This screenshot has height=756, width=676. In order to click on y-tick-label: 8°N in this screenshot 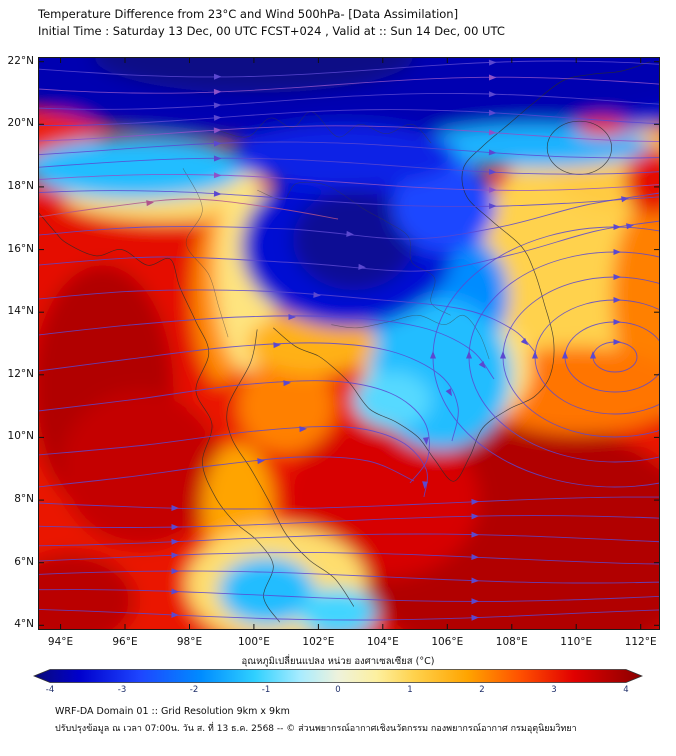, I will do `click(24, 499)`.